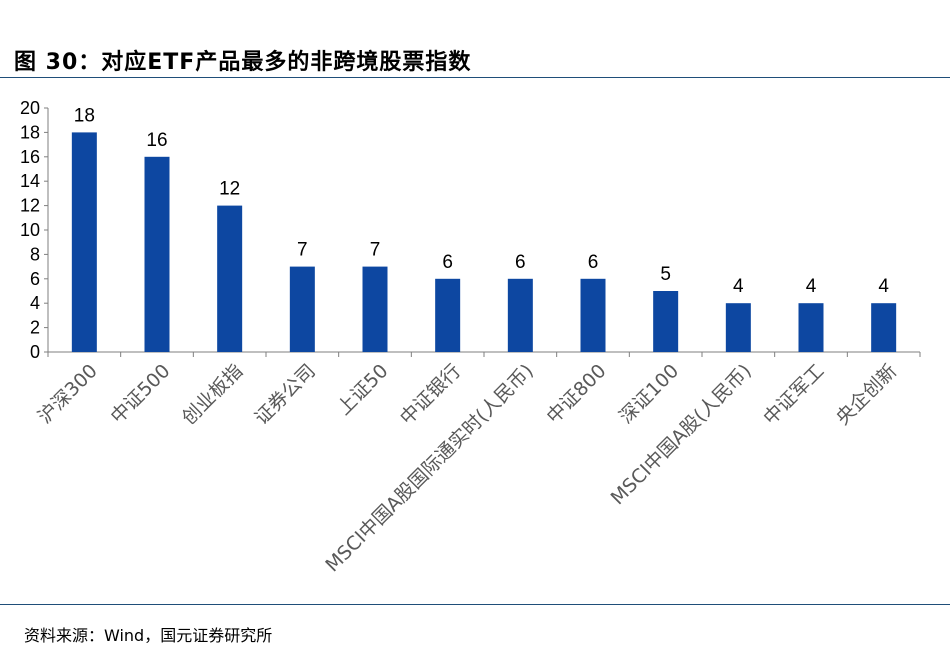 This screenshot has height=650, width=950. Describe the element at coordinates (212, 394) in the screenshot. I see `x-category-label: 创业板指` at that location.